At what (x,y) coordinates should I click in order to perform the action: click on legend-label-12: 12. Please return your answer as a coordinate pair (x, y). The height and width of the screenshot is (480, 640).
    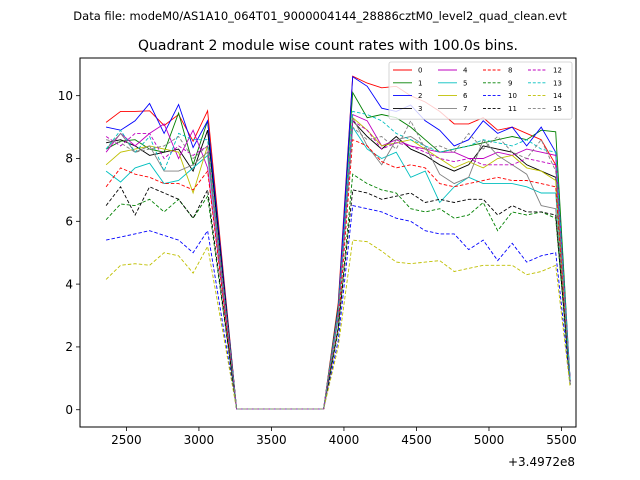
    Looking at the image, I should click on (557, 71).